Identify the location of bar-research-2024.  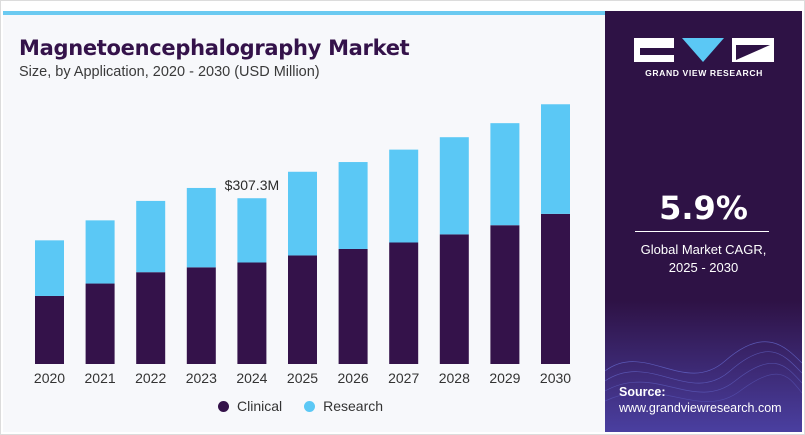
(252, 230).